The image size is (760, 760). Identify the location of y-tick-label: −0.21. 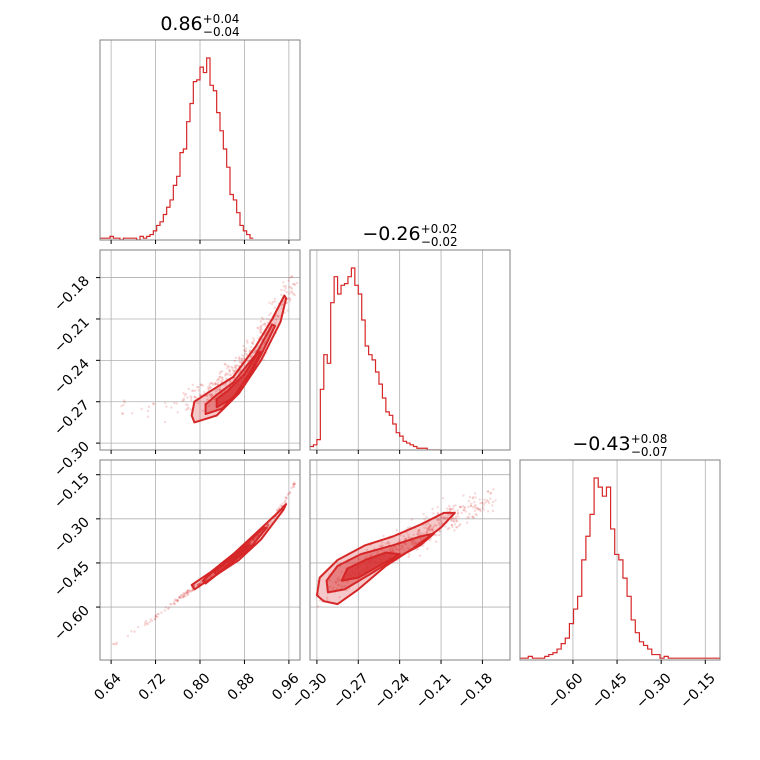
(72, 335).